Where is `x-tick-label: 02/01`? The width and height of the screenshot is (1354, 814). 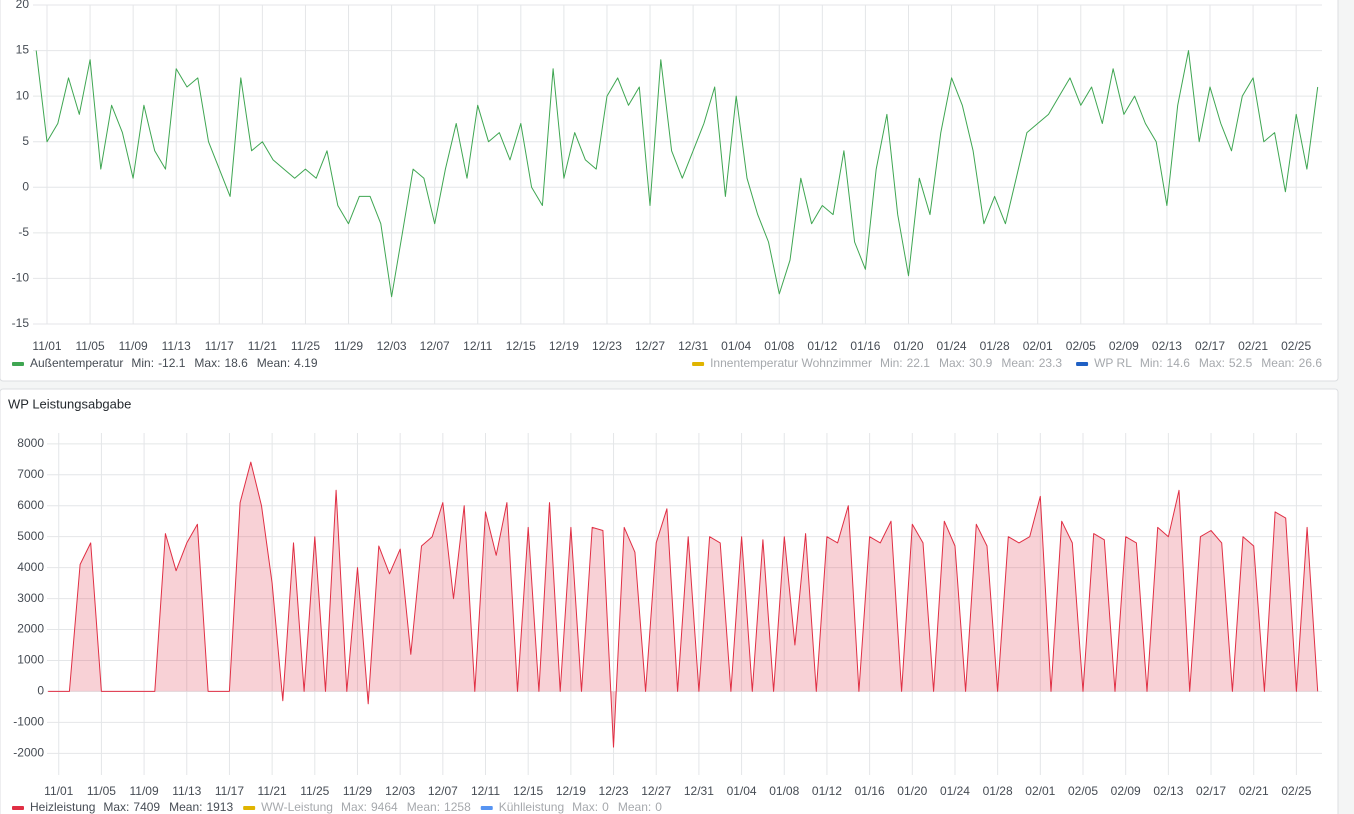
x-tick-label: 02/01 is located at coordinates (1040, 791).